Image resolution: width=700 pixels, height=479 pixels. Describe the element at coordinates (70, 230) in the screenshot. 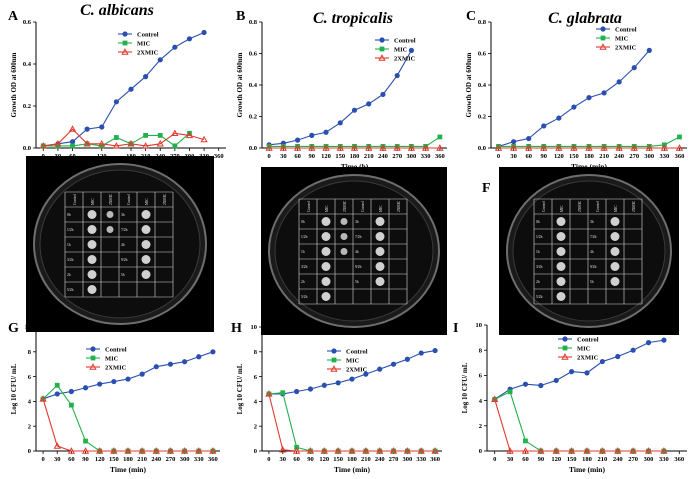

I see `plate-row-label-d: 1/2h` at that location.